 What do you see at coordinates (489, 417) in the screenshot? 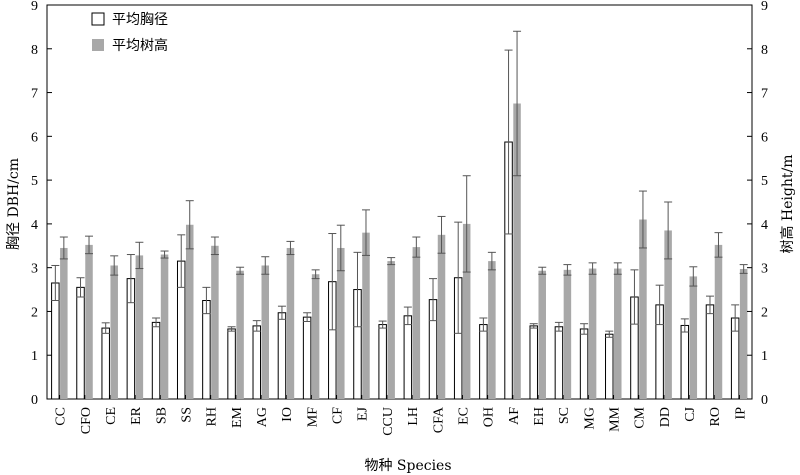
I see `x-tick-label: OH` at bounding box center [489, 417].